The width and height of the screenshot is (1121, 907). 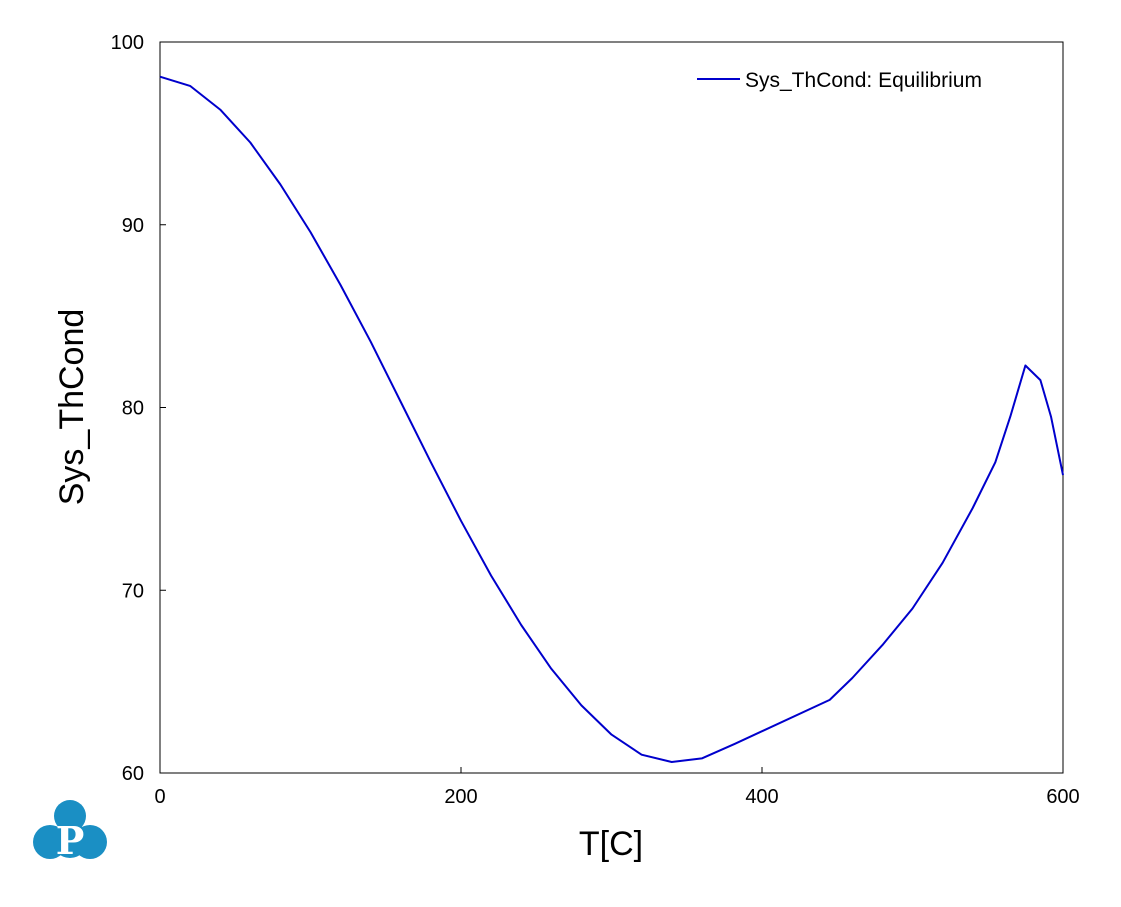 I want to click on logo-cloud-icon, so click(x=70, y=829).